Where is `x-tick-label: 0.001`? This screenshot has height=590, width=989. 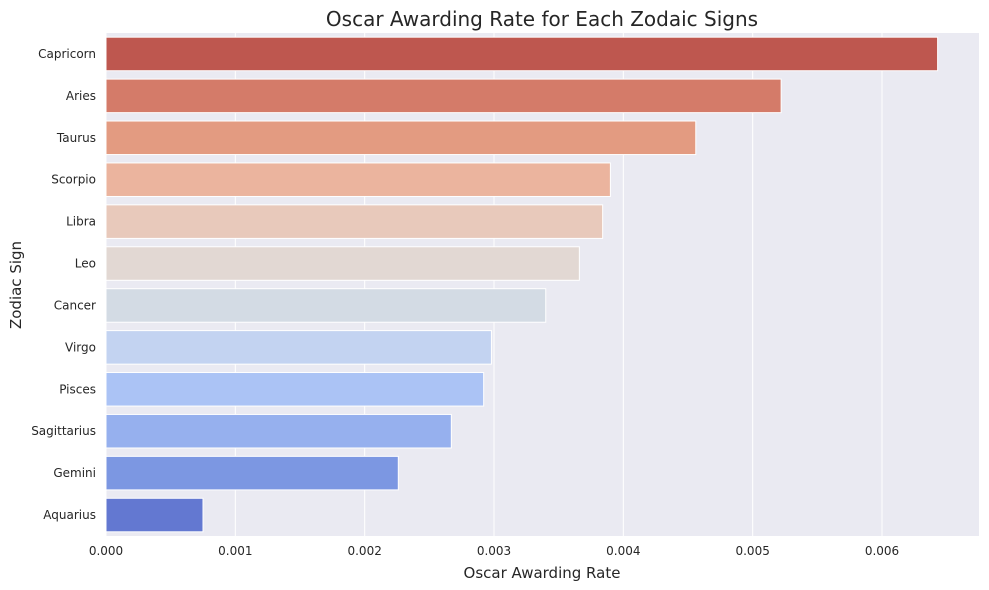 x-tick-label: 0.001 is located at coordinates (235, 551).